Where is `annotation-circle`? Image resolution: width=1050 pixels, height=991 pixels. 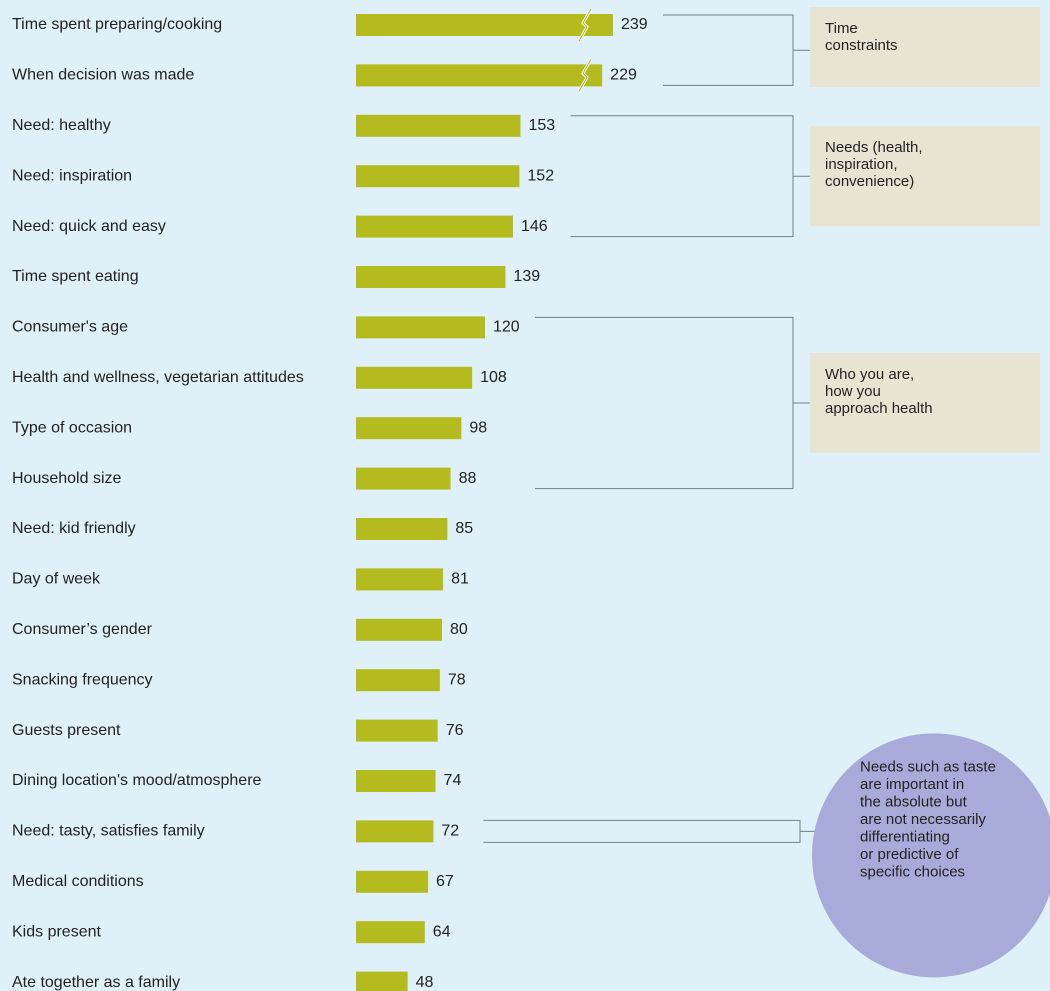
annotation-circle is located at coordinates (931, 855).